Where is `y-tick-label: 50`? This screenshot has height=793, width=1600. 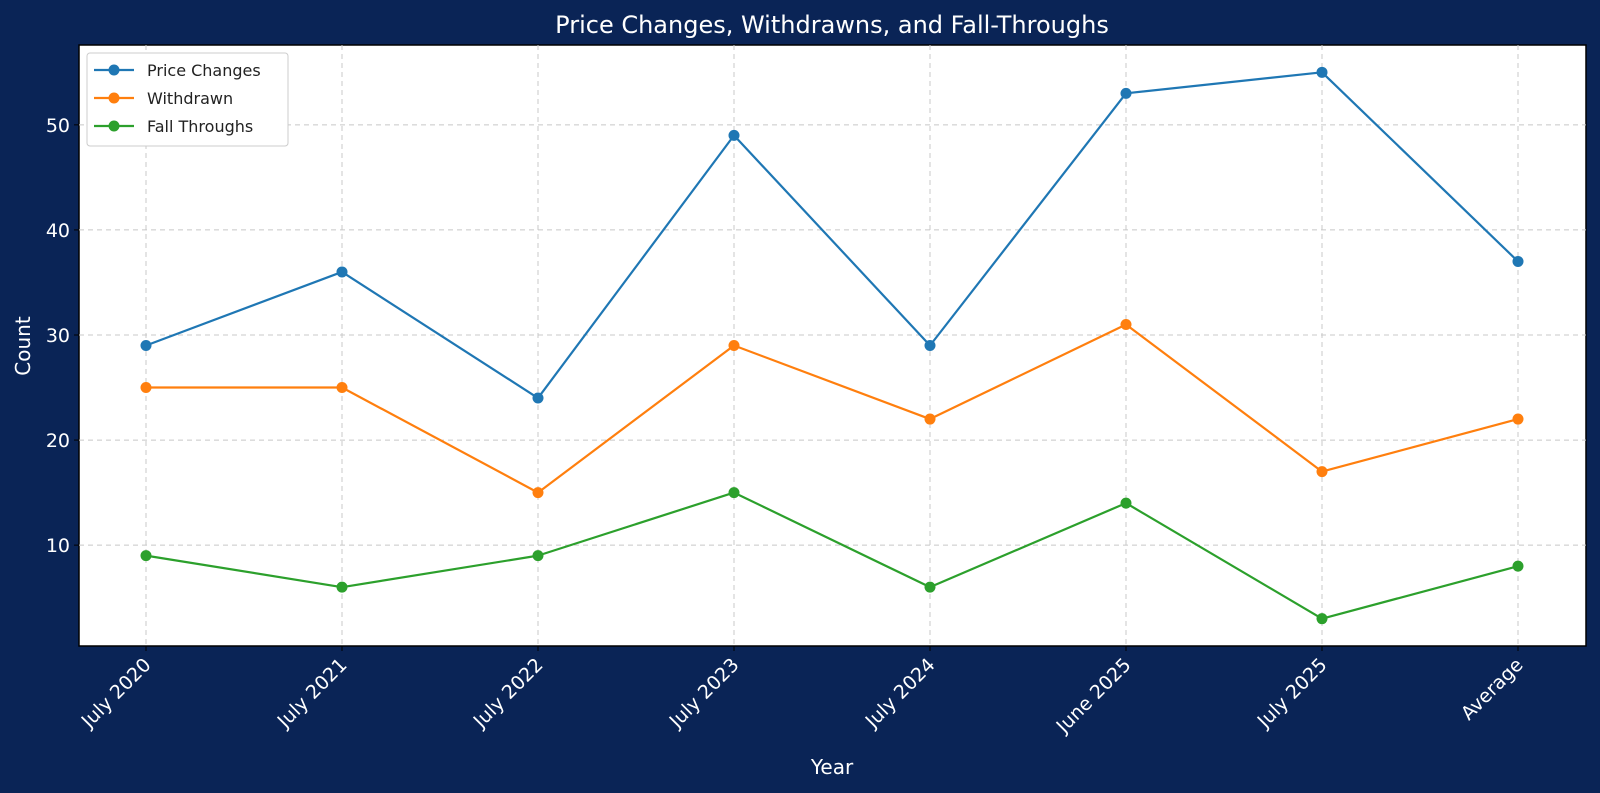 y-tick-label: 50 is located at coordinates (58, 126).